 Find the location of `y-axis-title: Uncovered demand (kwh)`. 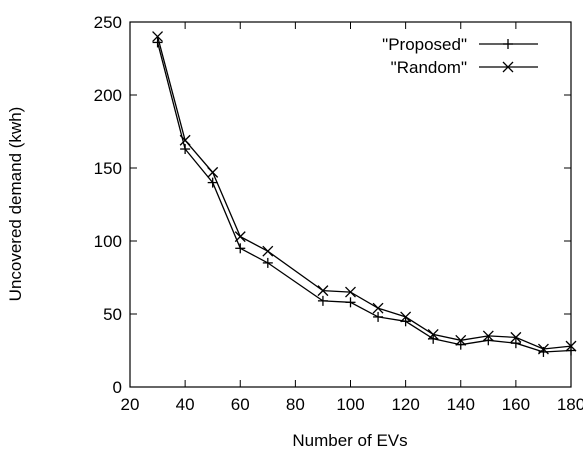

y-axis-title: Uncovered demand (kwh) is located at coordinates (15, 204).